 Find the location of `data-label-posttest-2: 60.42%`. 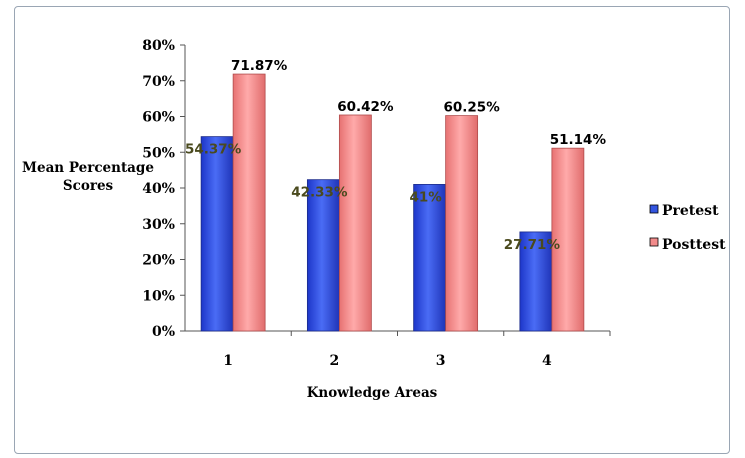

data-label-posttest-2: 60.42% is located at coordinates (365, 107).